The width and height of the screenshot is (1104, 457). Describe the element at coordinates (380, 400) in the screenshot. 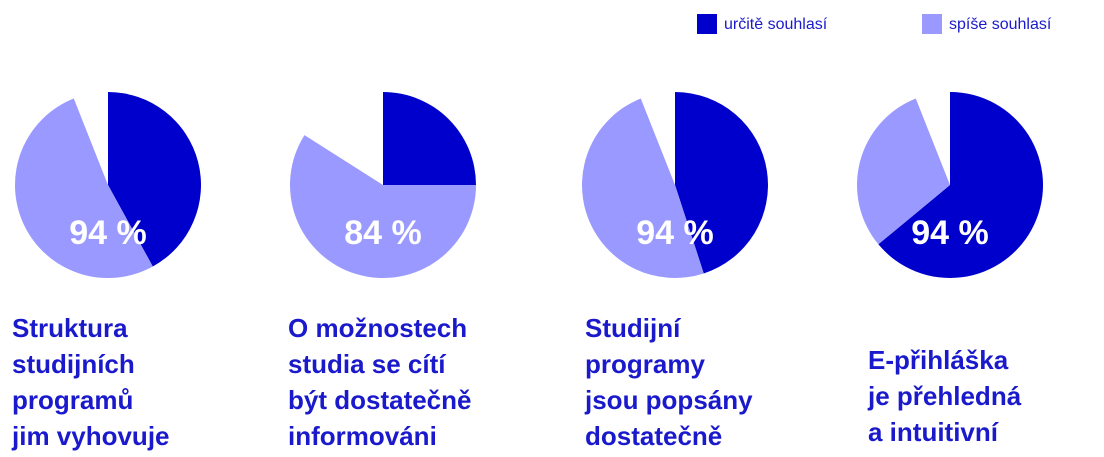

I see `caption: být dostatečně` at that location.